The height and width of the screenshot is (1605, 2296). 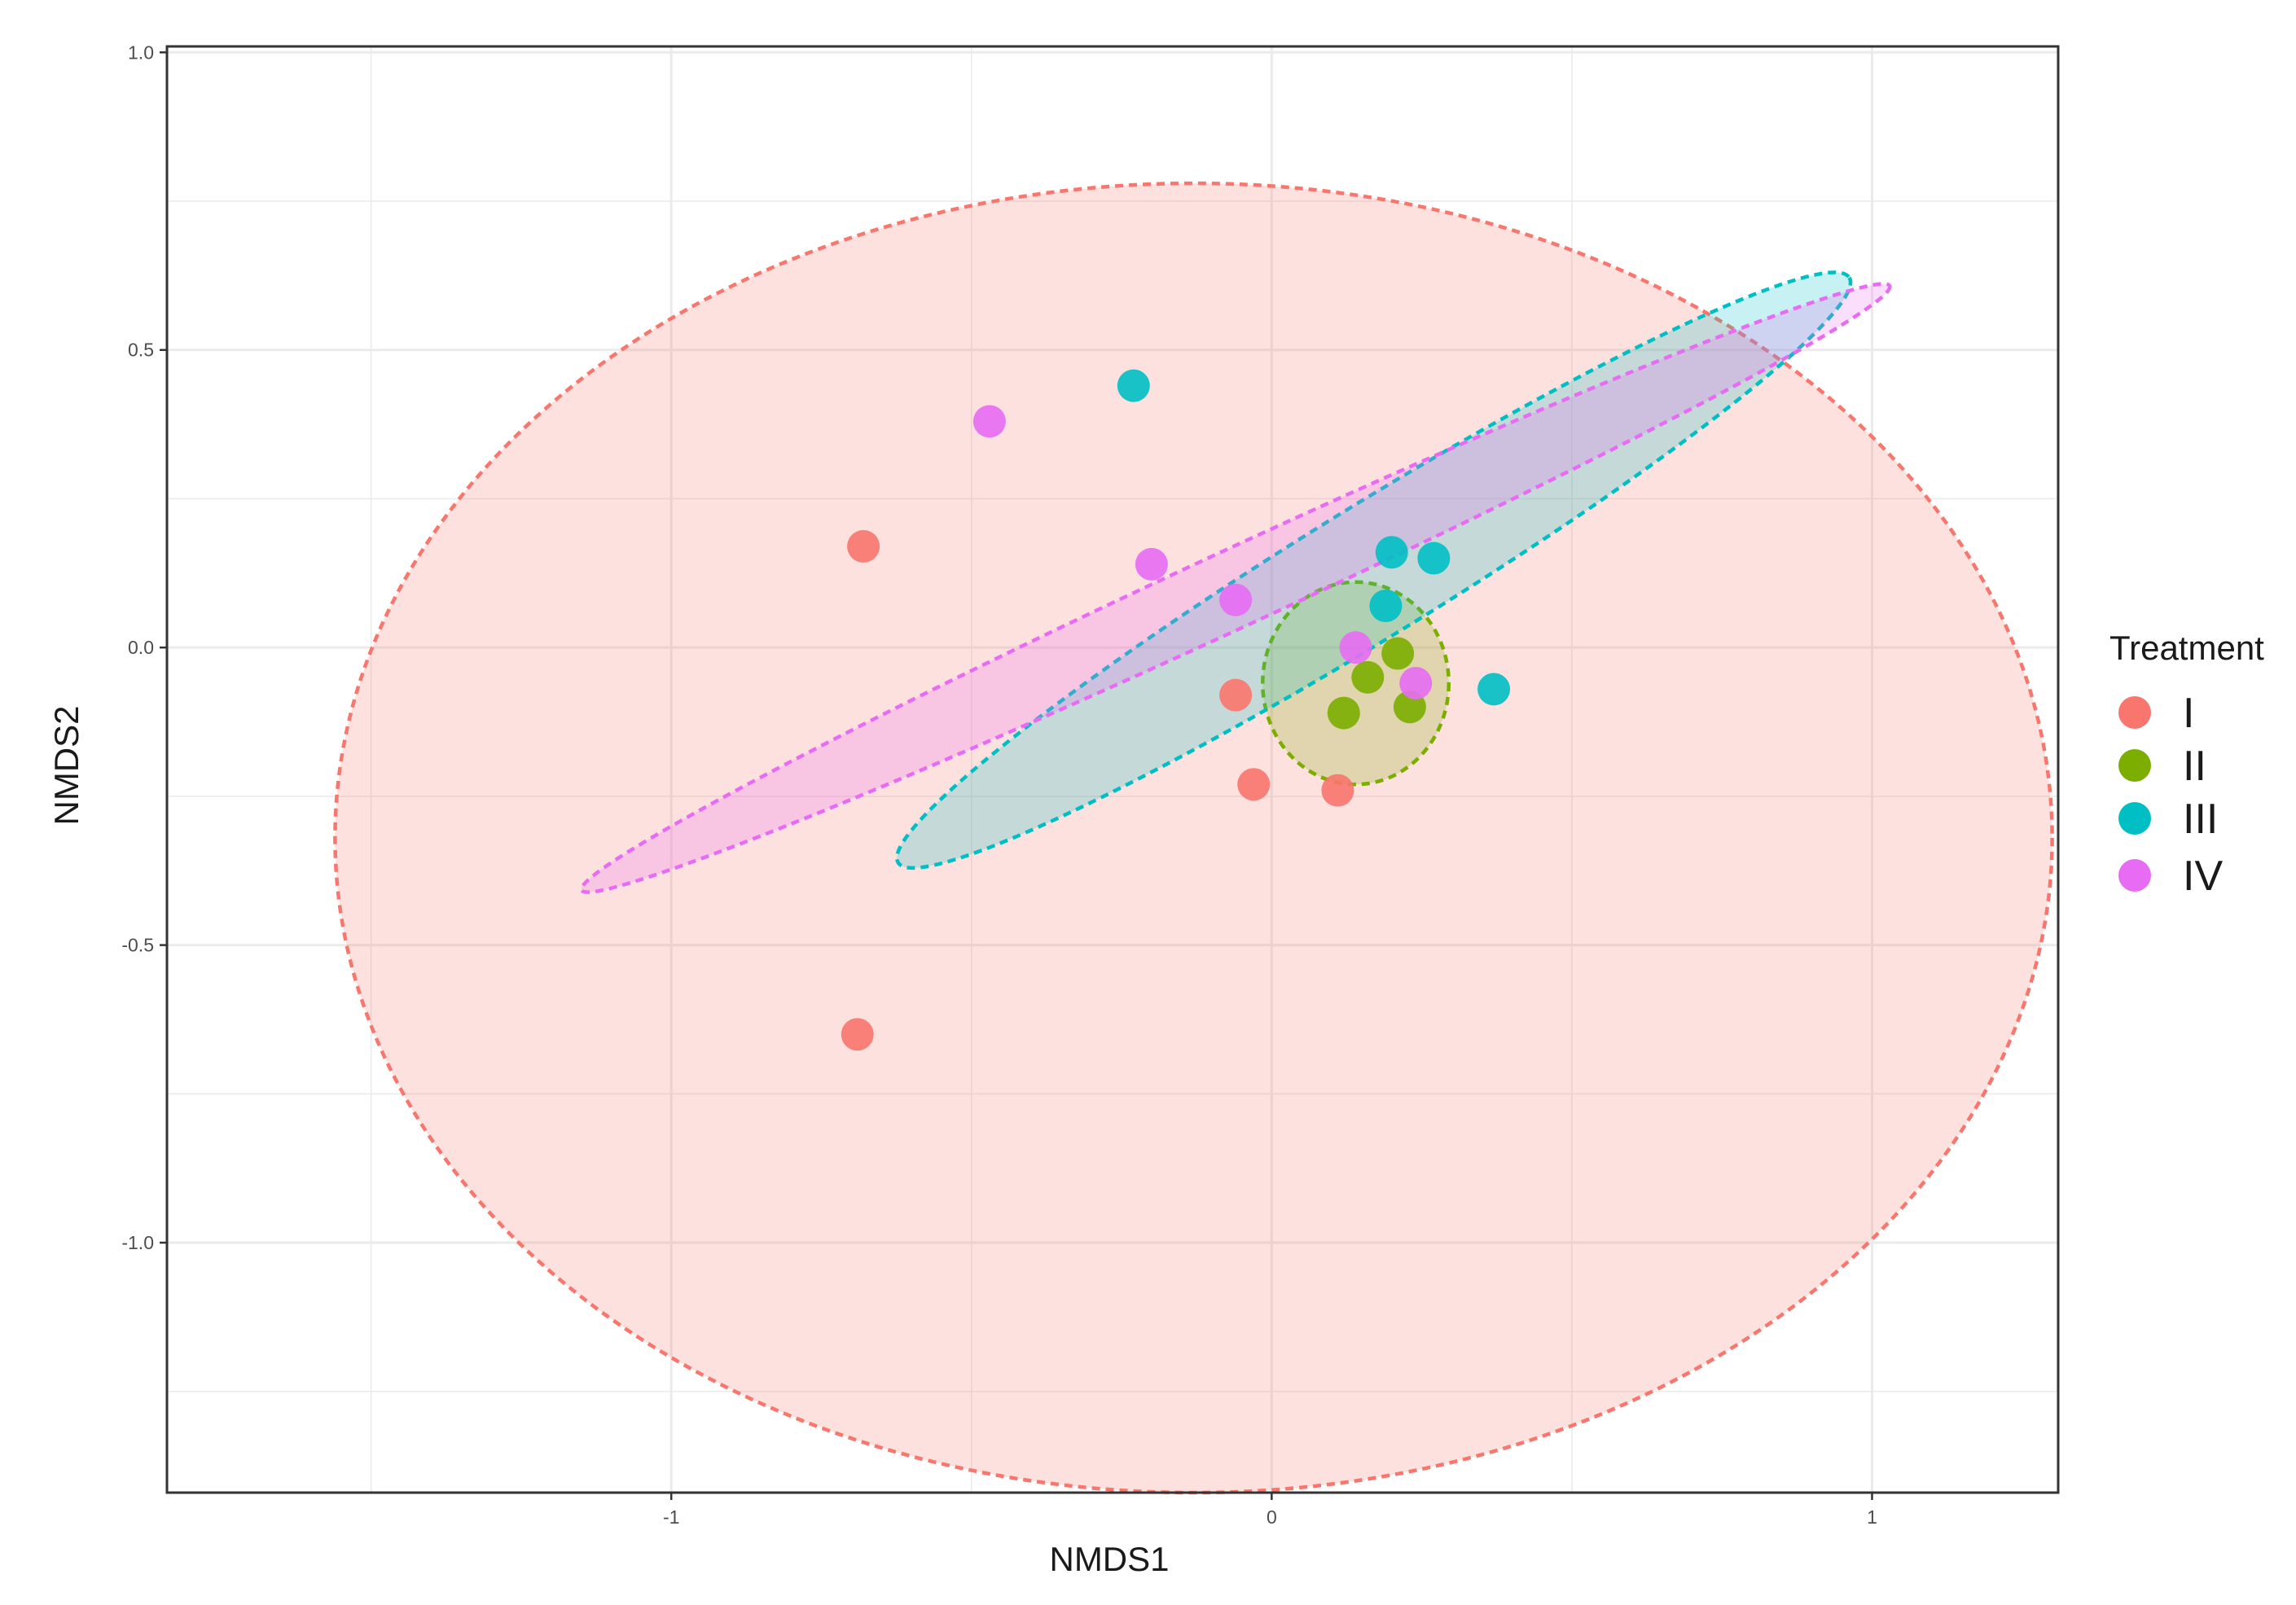 What do you see at coordinates (1872, 1517) in the screenshot?
I see `x-tick-label: 1` at bounding box center [1872, 1517].